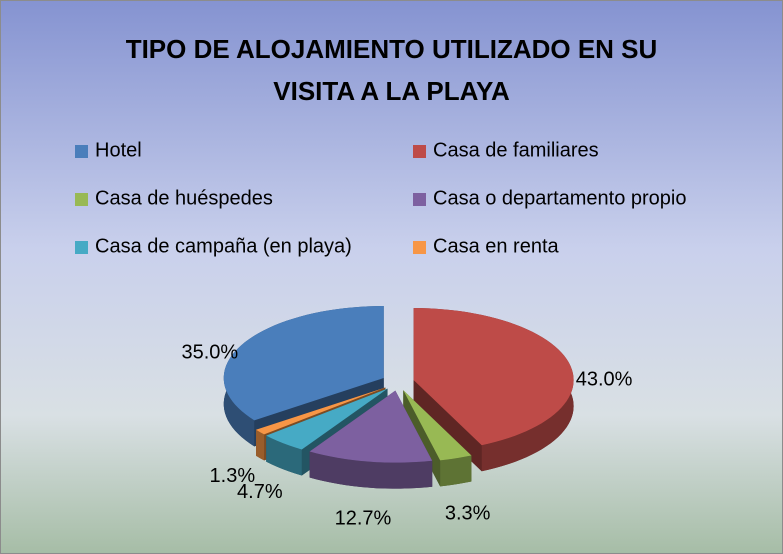  Describe the element at coordinates (209, 352) in the screenshot. I see `data-label: 35.0%` at that location.